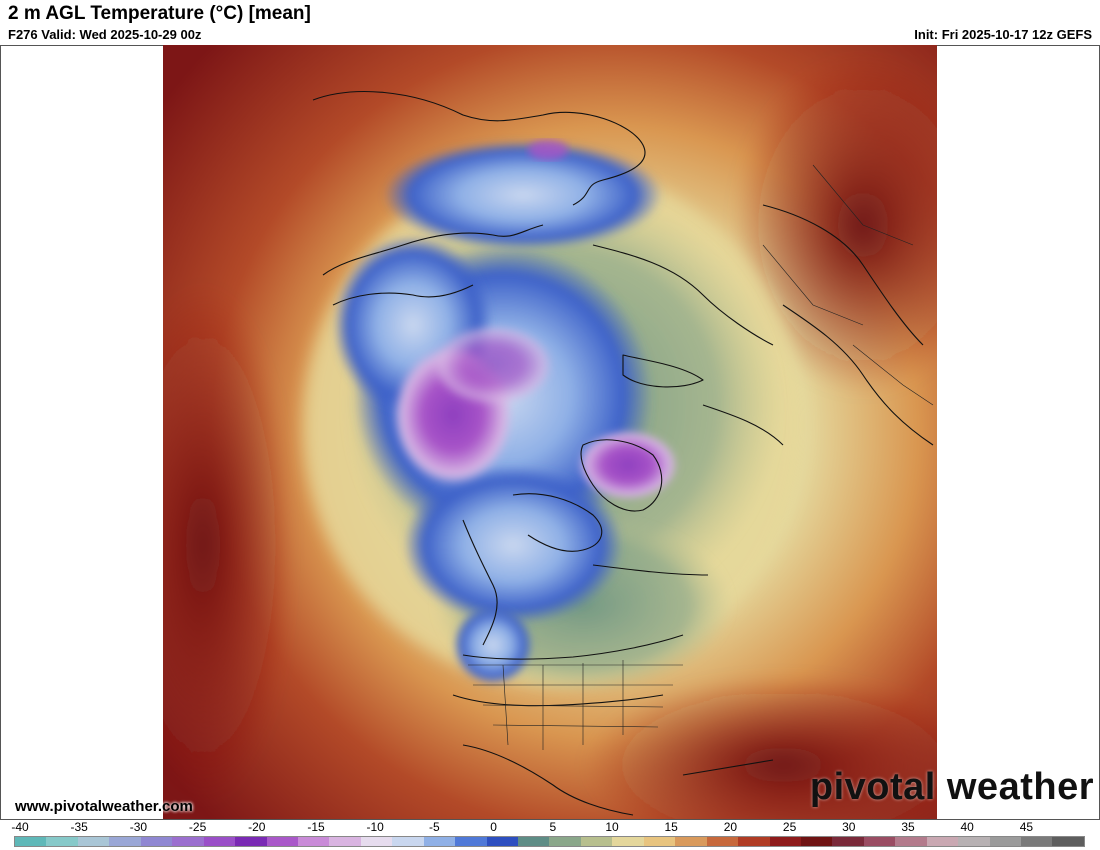  What do you see at coordinates (951, 787) in the screenshot?
I see `pivotal-weather-logo: pivotal weather` at bounding box center [951, 787].